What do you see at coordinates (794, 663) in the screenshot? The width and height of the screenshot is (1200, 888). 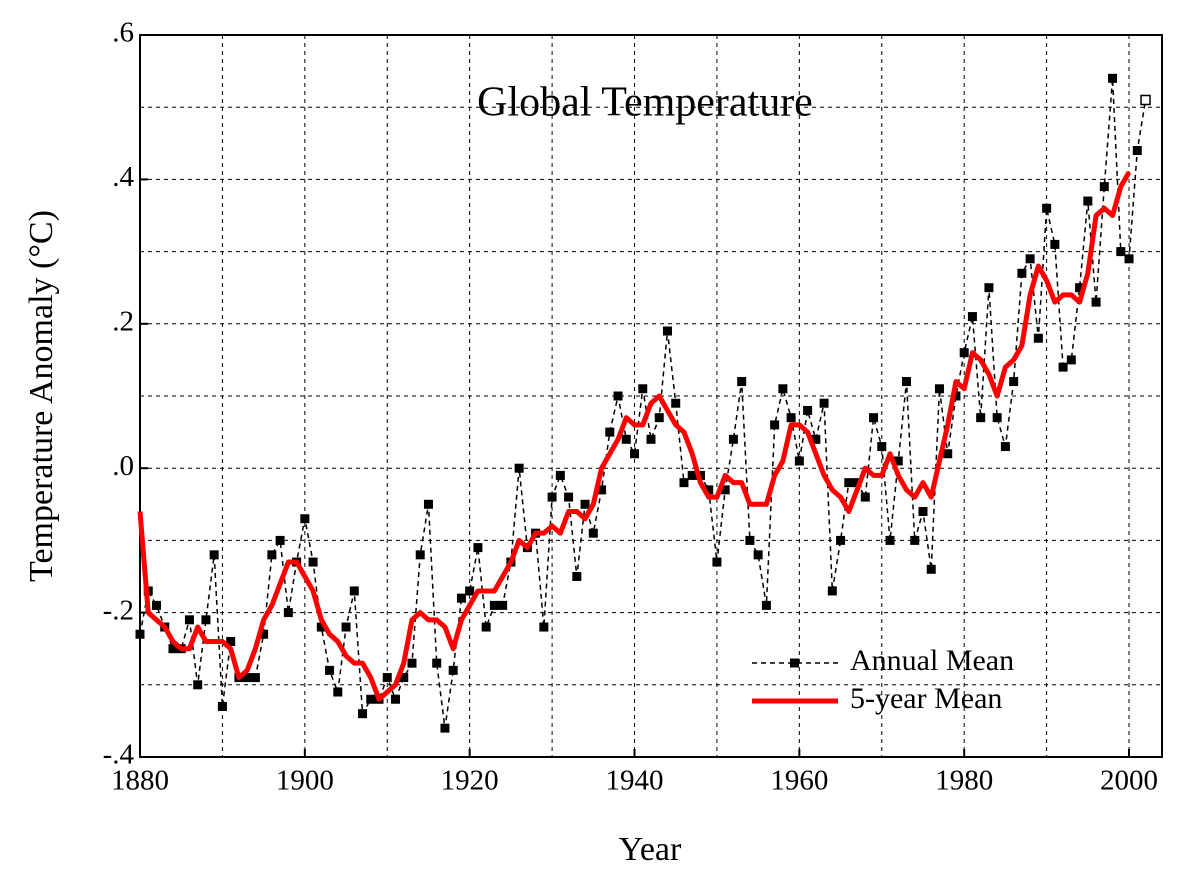 I see `legend-marker` at bounding box center [794, 663].